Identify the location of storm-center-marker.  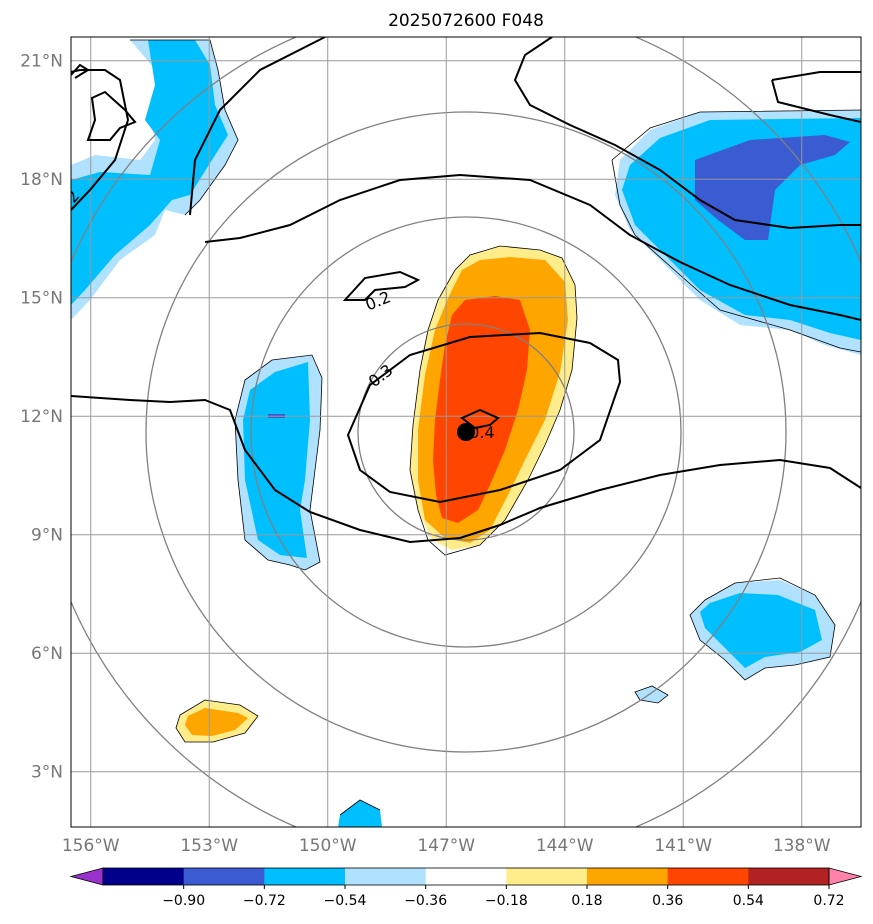
(466, 432).